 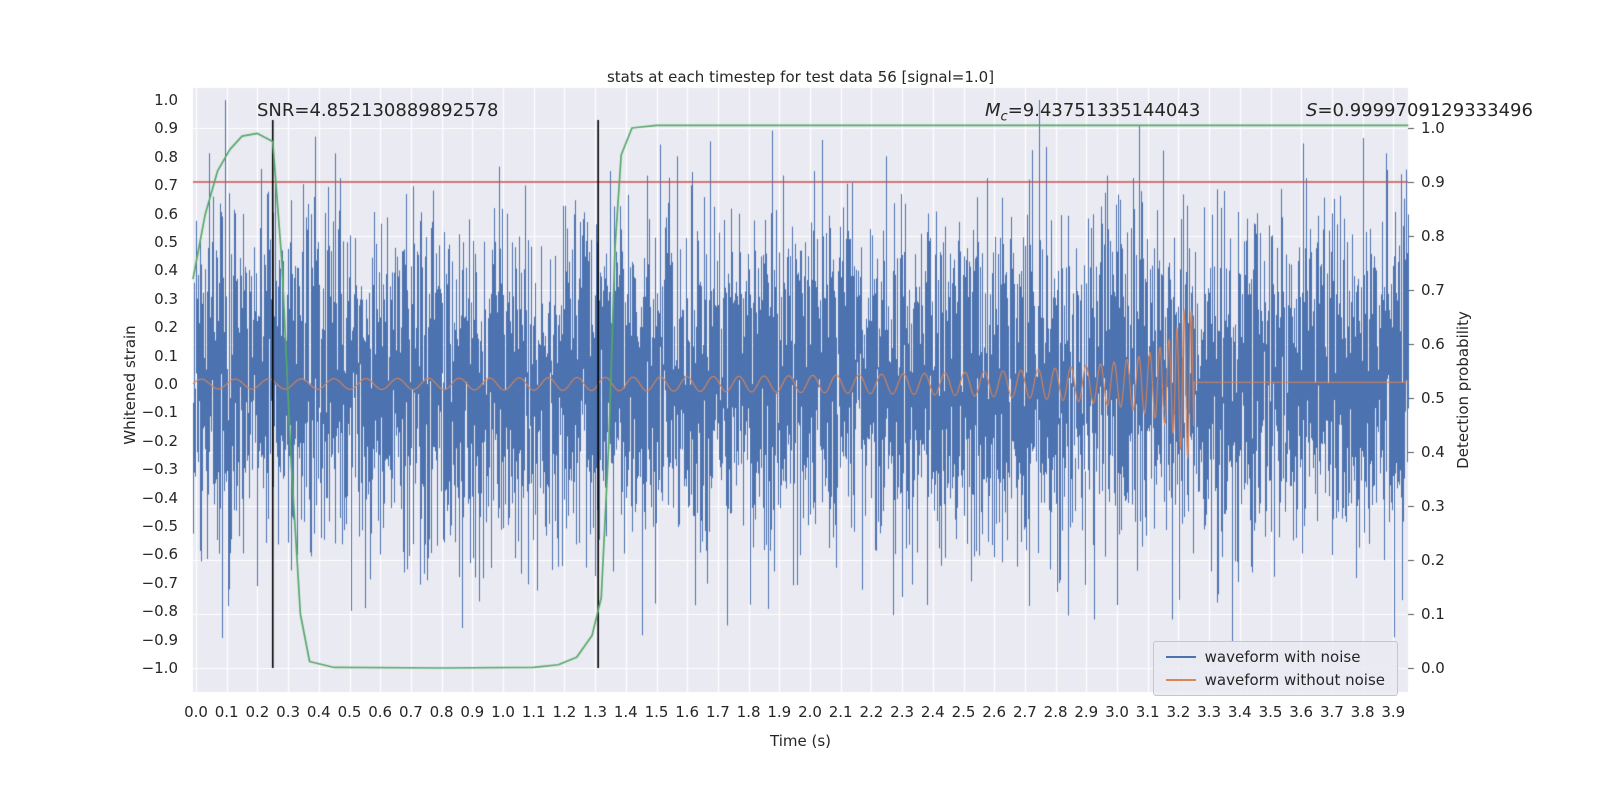 What do you see at coordinates (840, 712) in the screenshot?
I see `x-tick-label: 2.1` at bounding box center [840, 712].